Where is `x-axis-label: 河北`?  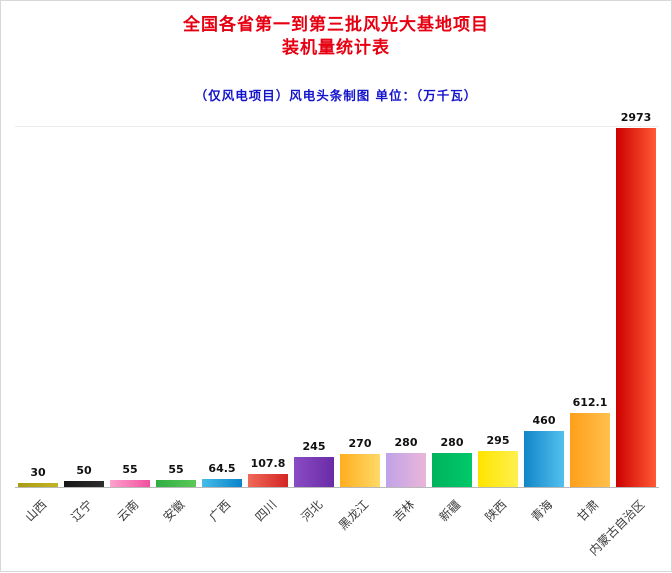
x-axis-label: 河北 is located at coordinates (312, 511).